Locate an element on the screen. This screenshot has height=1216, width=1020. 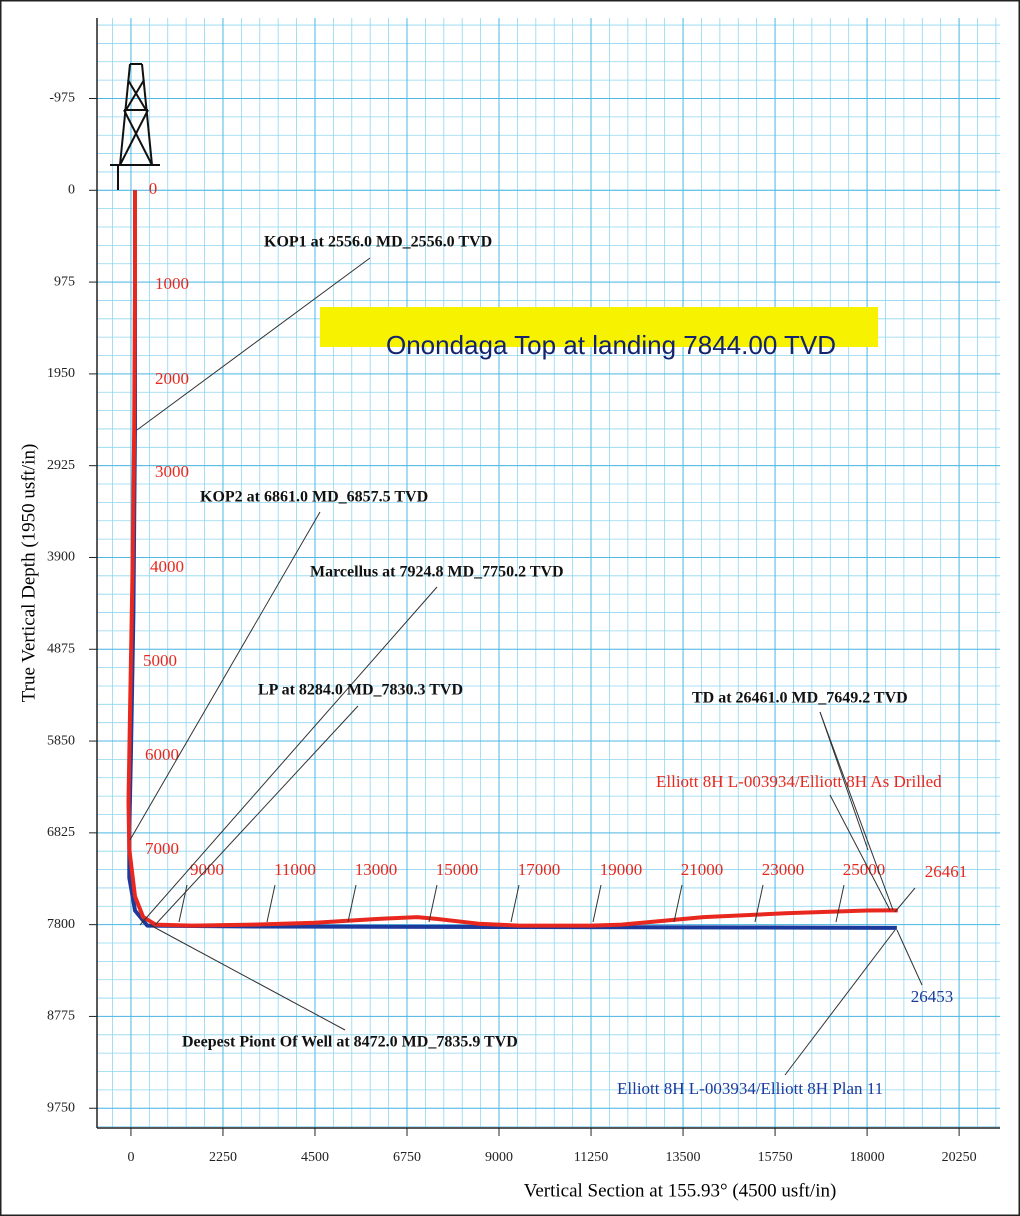
annotation: KOP1 at 2556.0 MD_2556.0 TVD is located at coordinates (378, 242).